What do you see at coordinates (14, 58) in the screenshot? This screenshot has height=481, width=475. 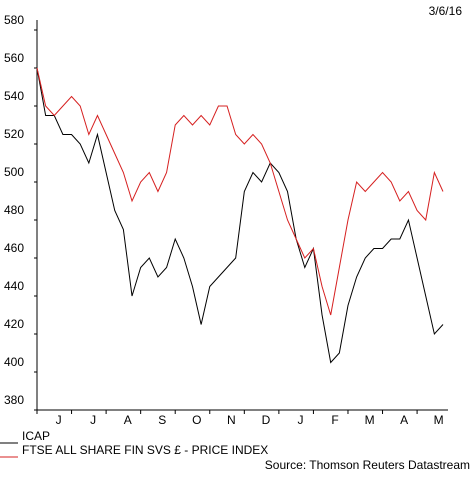 I see `y-tick-label: 560` at bounding box center [14, 58].